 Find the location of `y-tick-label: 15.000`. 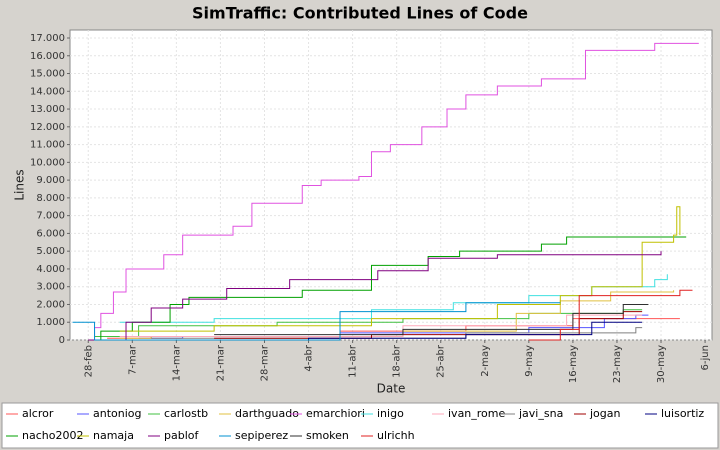

y-tick-label: 15.000 is located at coordinates (47, 74).